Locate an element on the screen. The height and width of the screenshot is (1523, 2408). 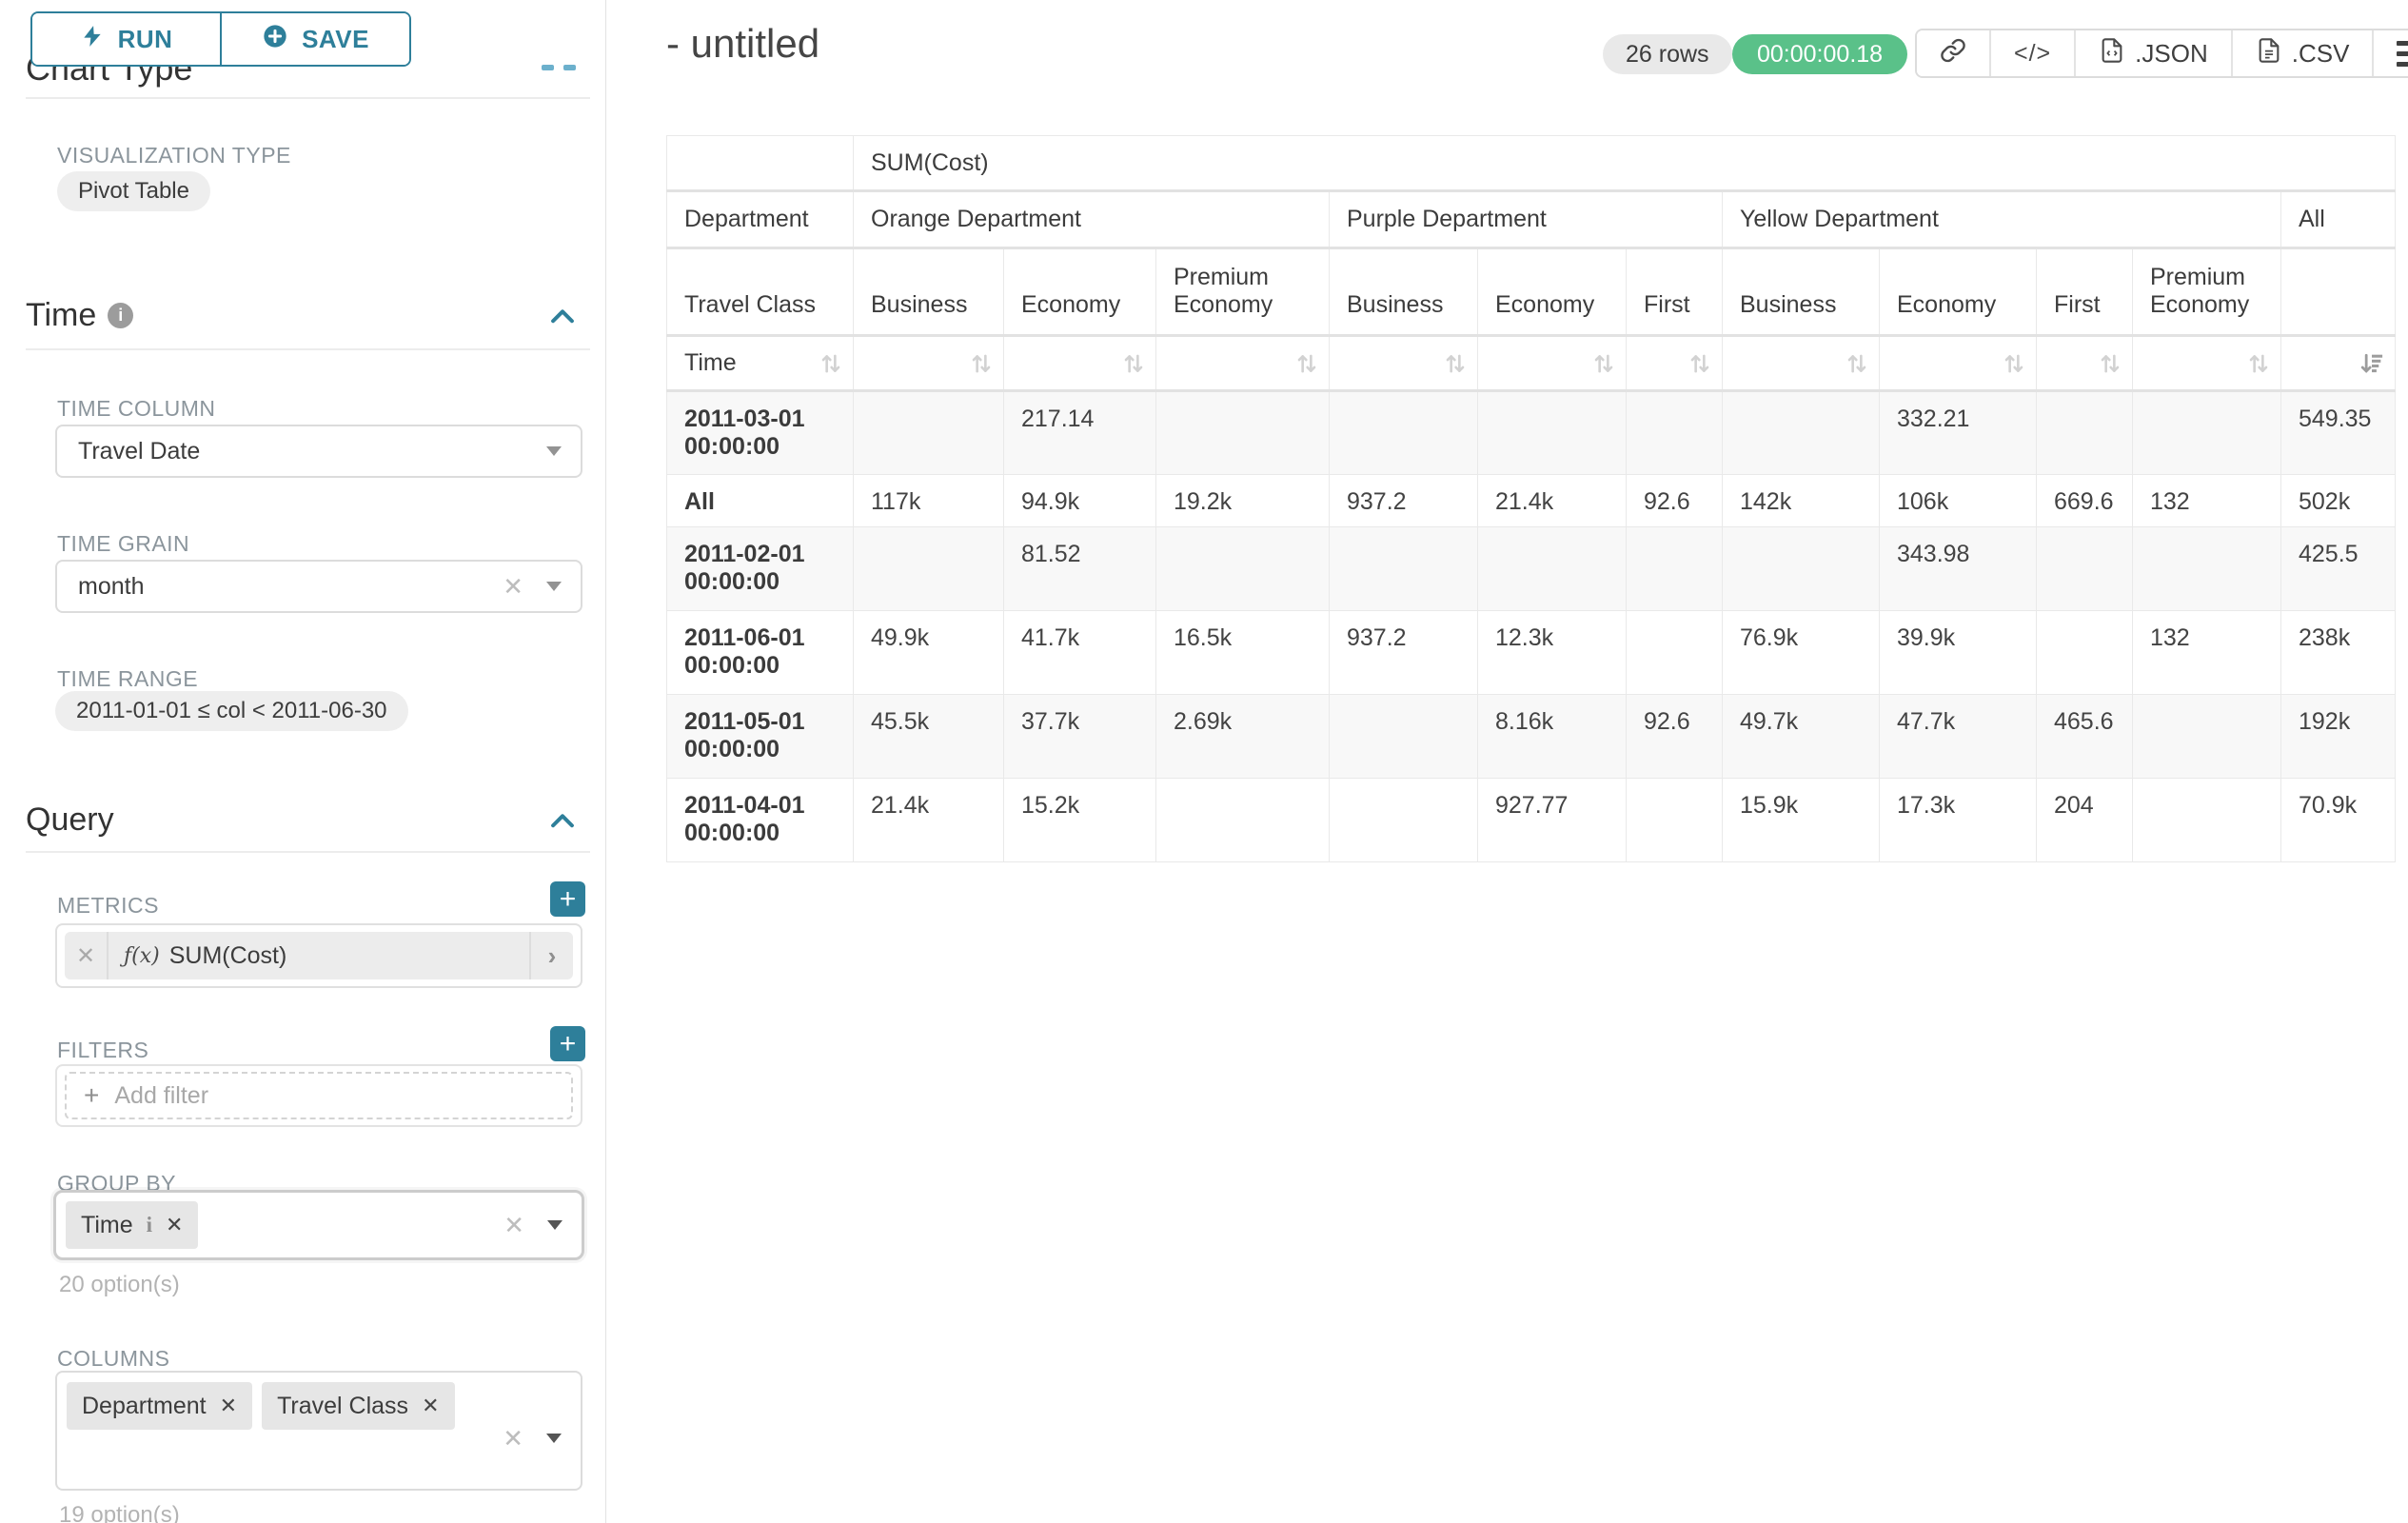
sort-row: Time is located at coordinates (1531, 363).